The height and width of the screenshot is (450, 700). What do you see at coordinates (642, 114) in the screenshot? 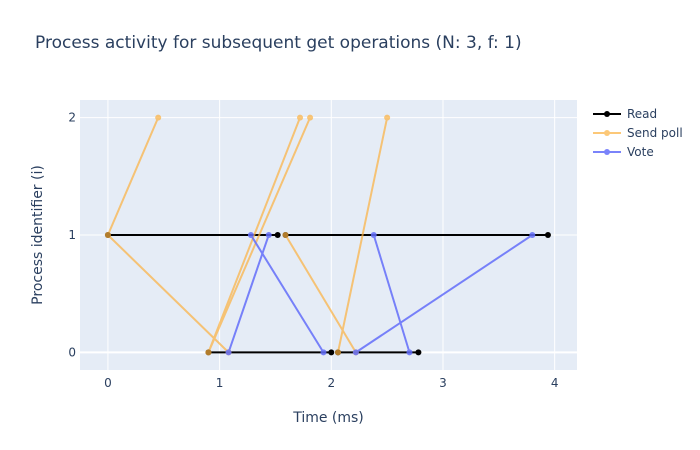
I see `legend-label: Read` at bounding box center [642, 114].